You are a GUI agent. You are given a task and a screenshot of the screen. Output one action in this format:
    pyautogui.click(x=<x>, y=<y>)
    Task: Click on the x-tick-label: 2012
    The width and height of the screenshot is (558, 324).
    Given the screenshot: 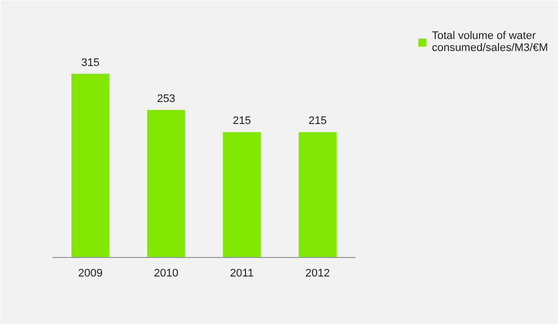 What is the action you would take?
    pyautogui.click(x=317, y=274)
    